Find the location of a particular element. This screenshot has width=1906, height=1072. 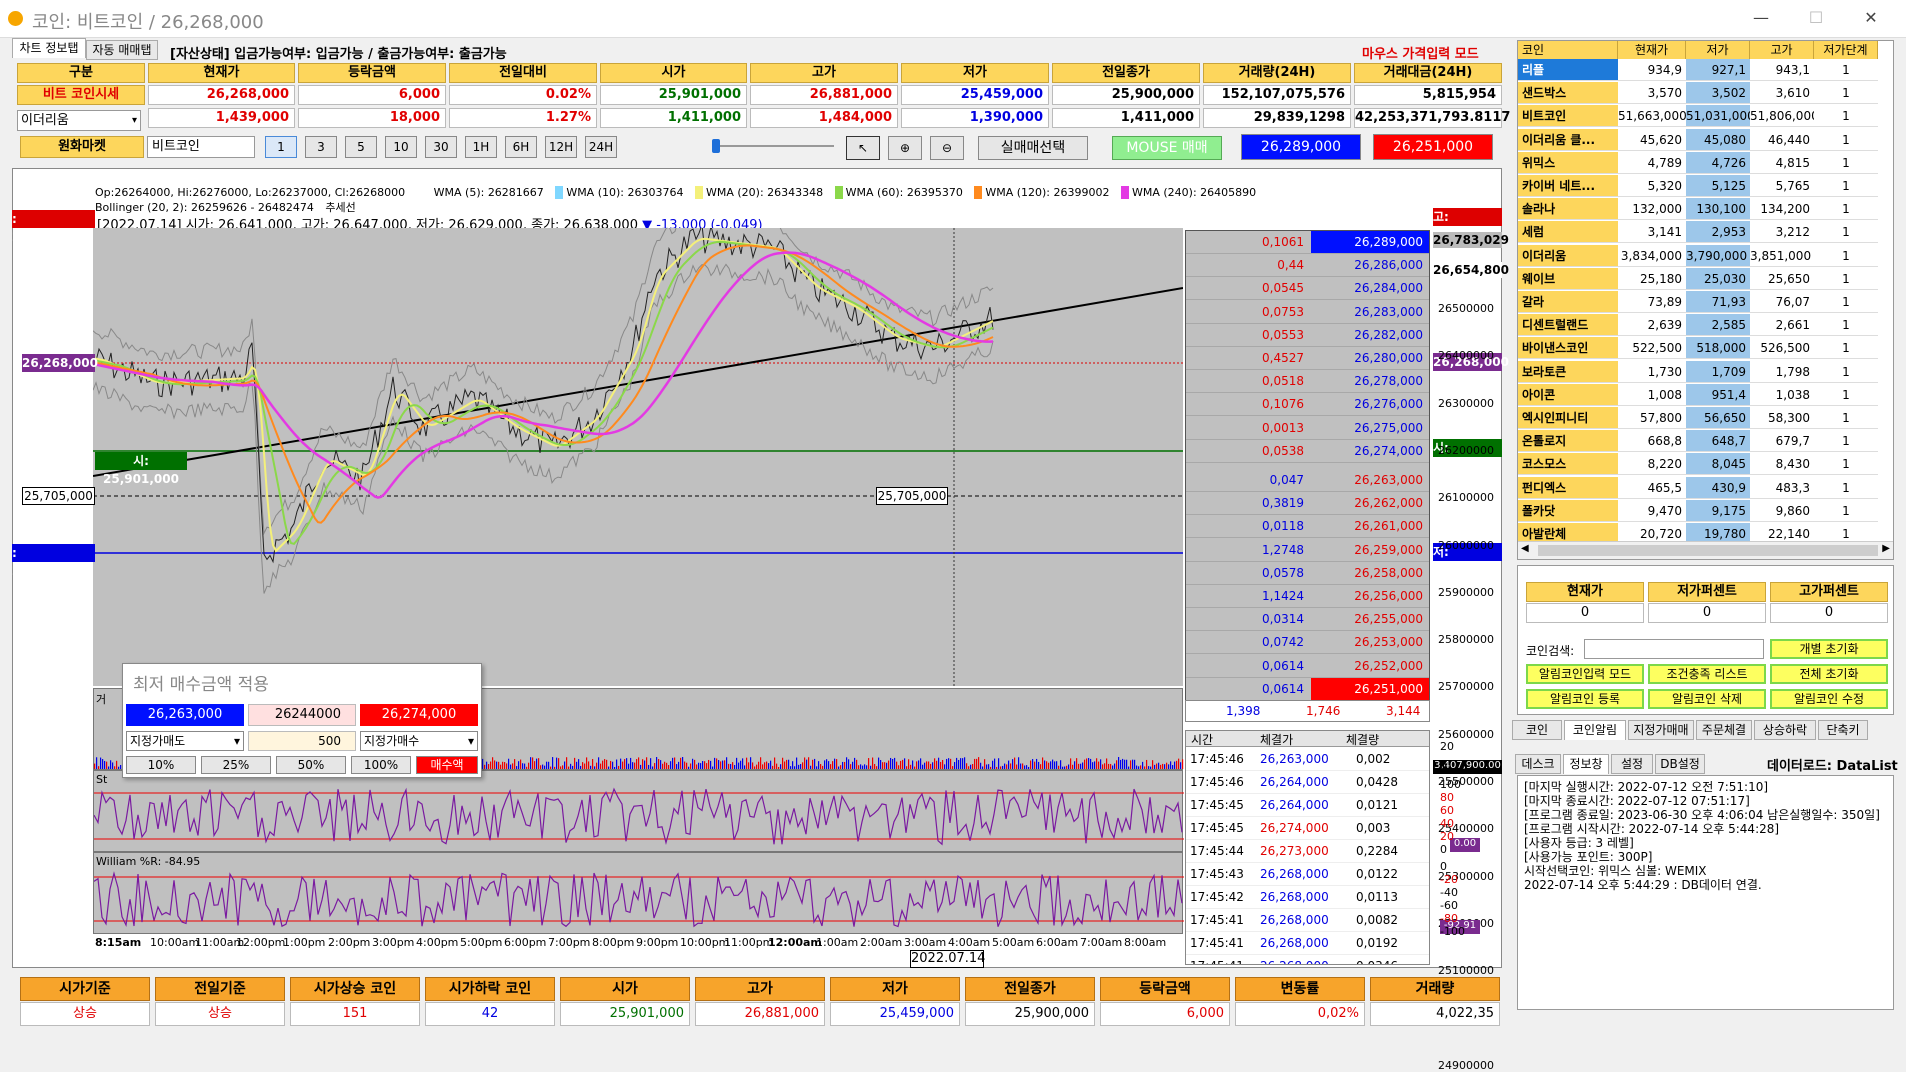

alert-price-value: 0 is located at coordinates (1585, 613).